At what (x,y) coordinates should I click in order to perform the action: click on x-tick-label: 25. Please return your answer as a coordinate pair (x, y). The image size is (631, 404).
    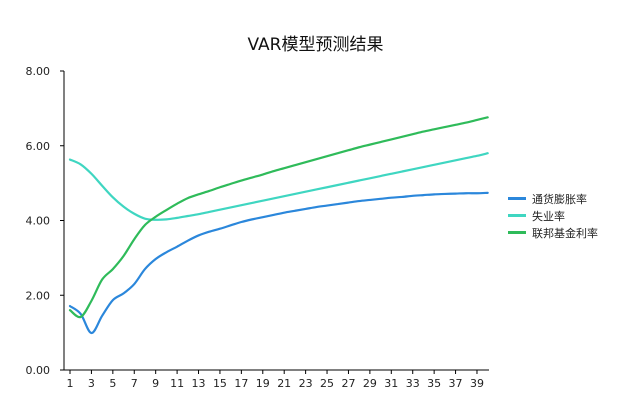
    Looking at the image, I should click on (327, 383).